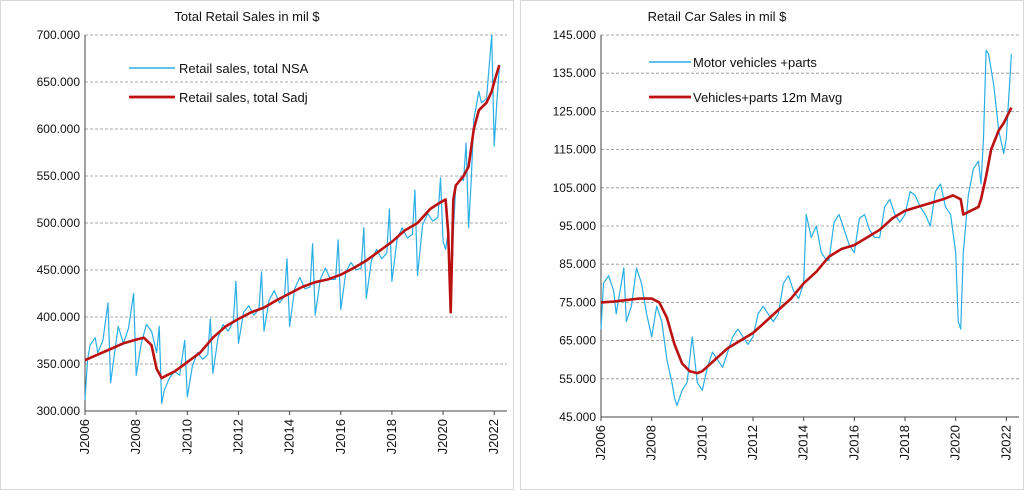 This screenshot has height=496, width=1024. I want to click on y-tick-label: 95.000, so click(577, 226).